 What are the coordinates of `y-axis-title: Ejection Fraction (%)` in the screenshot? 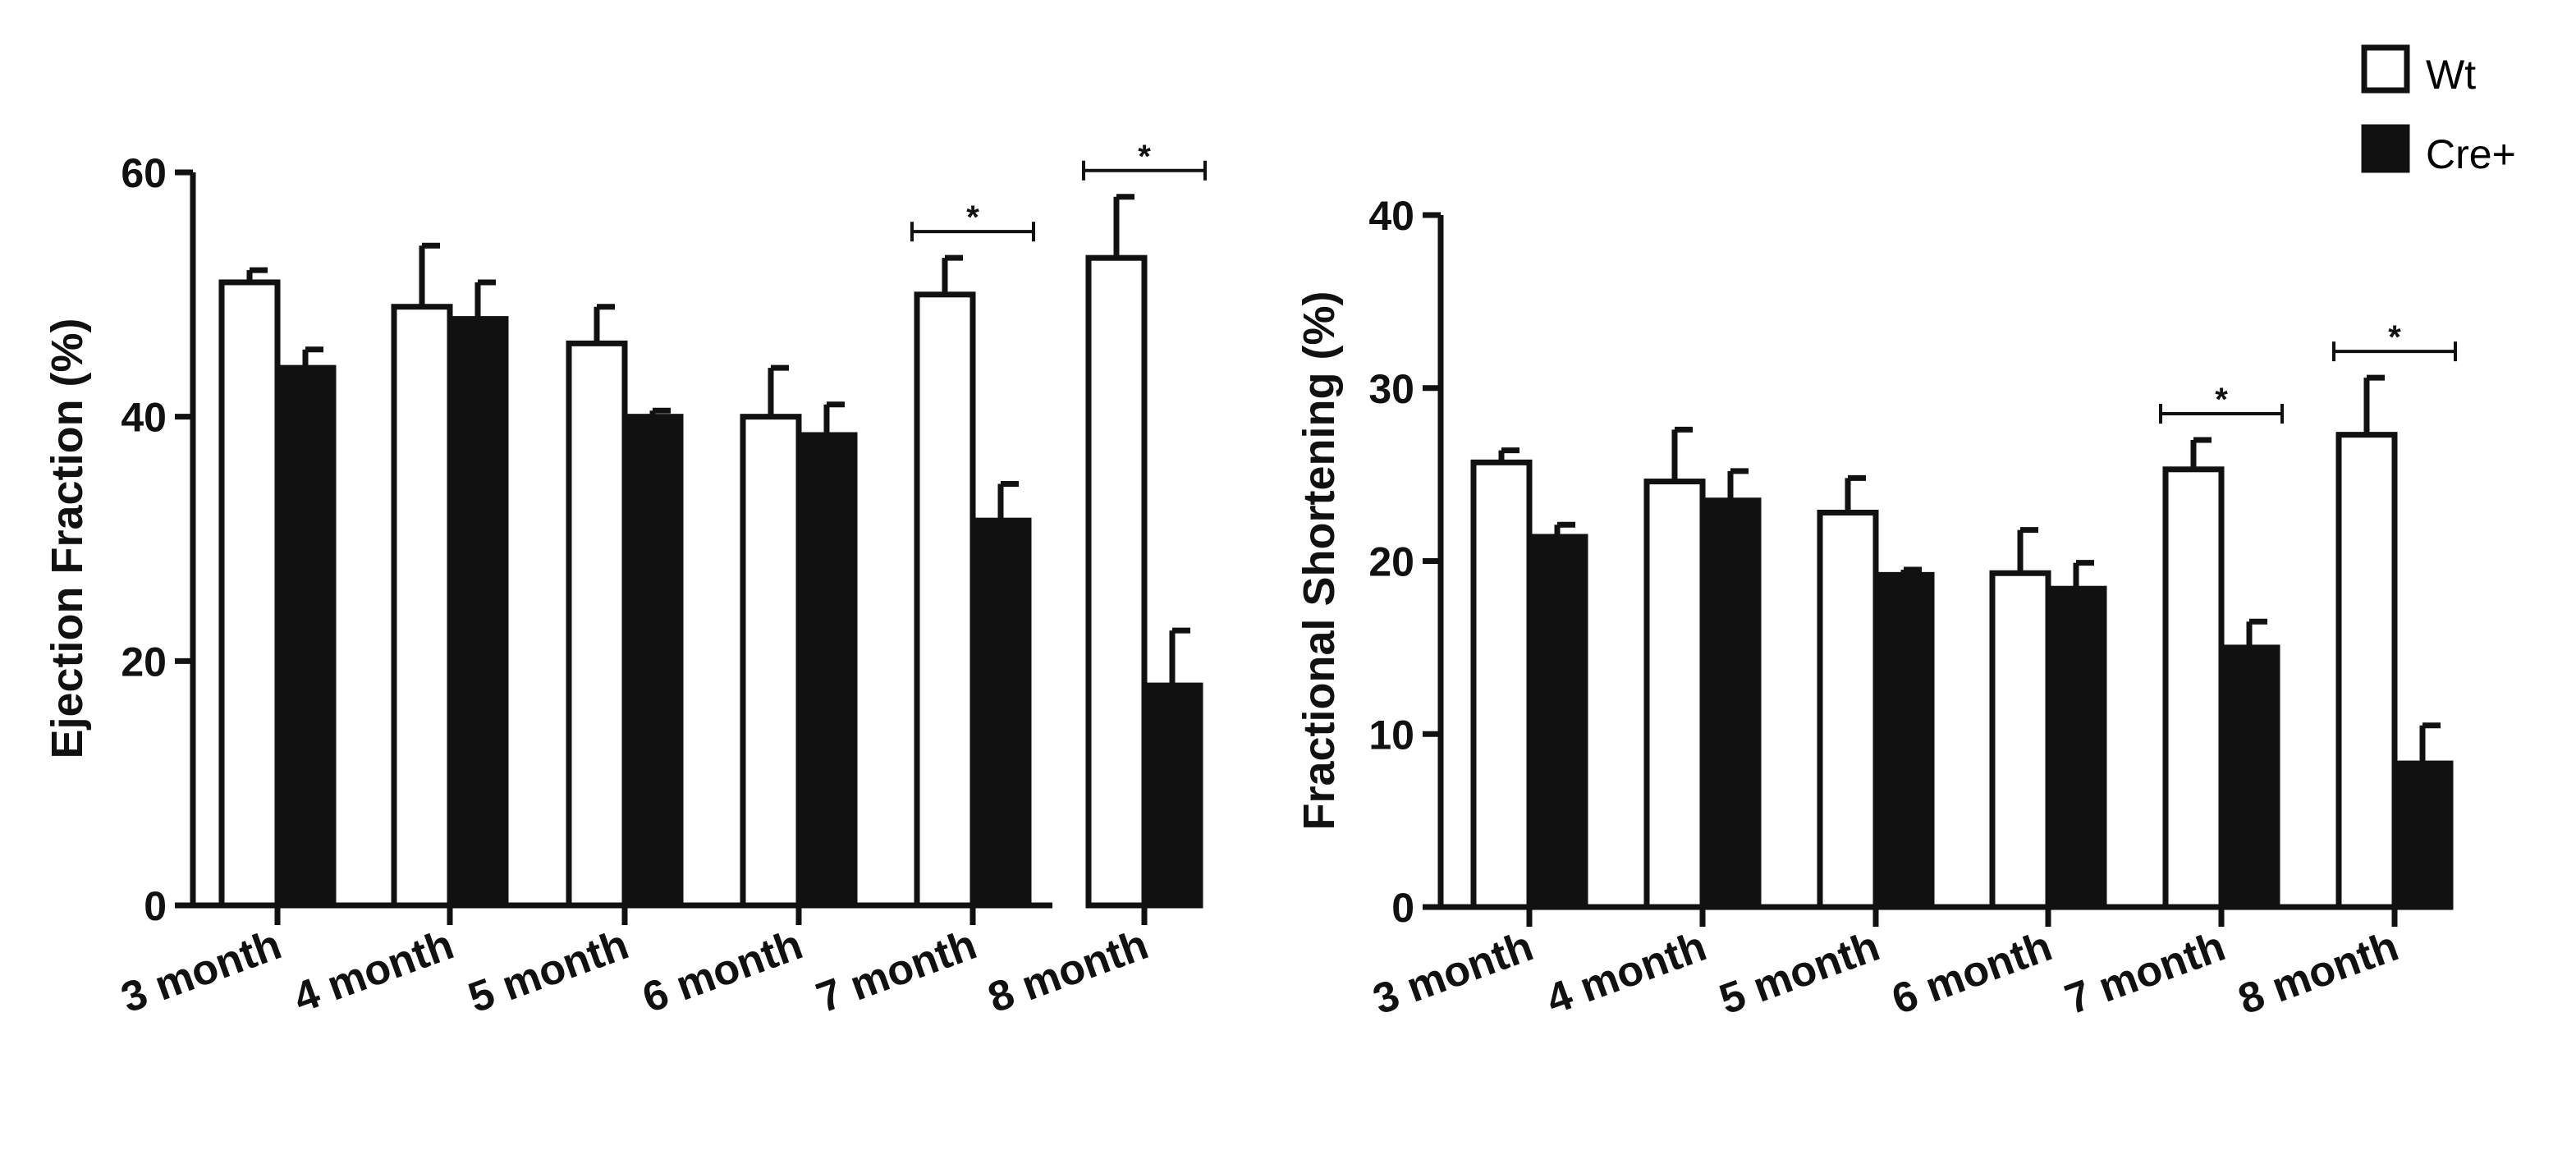 It's located at (67, 538).